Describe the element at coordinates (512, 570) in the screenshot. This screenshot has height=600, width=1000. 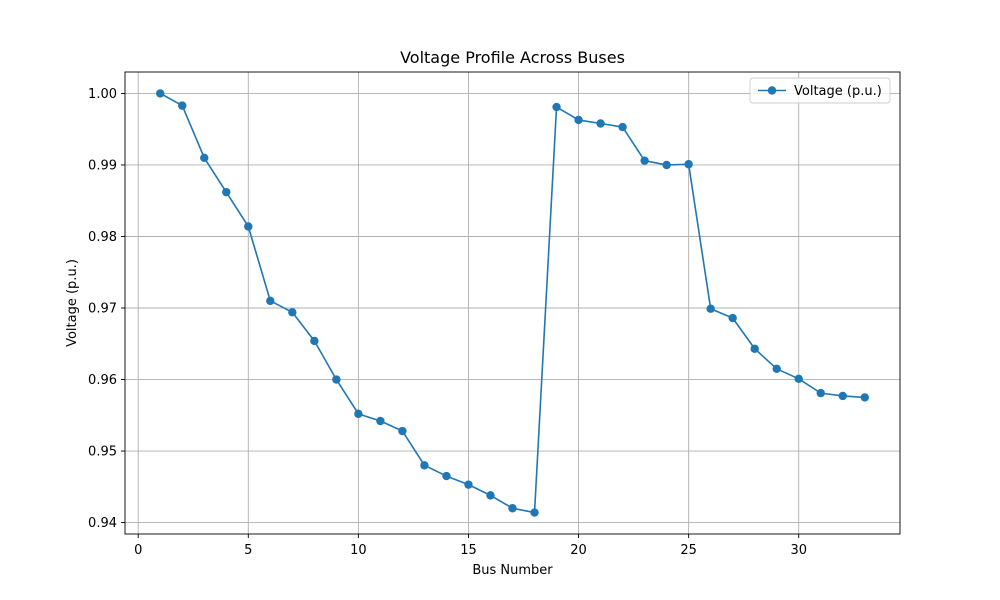
I see `x-axis-label: Bus Number` at that location.